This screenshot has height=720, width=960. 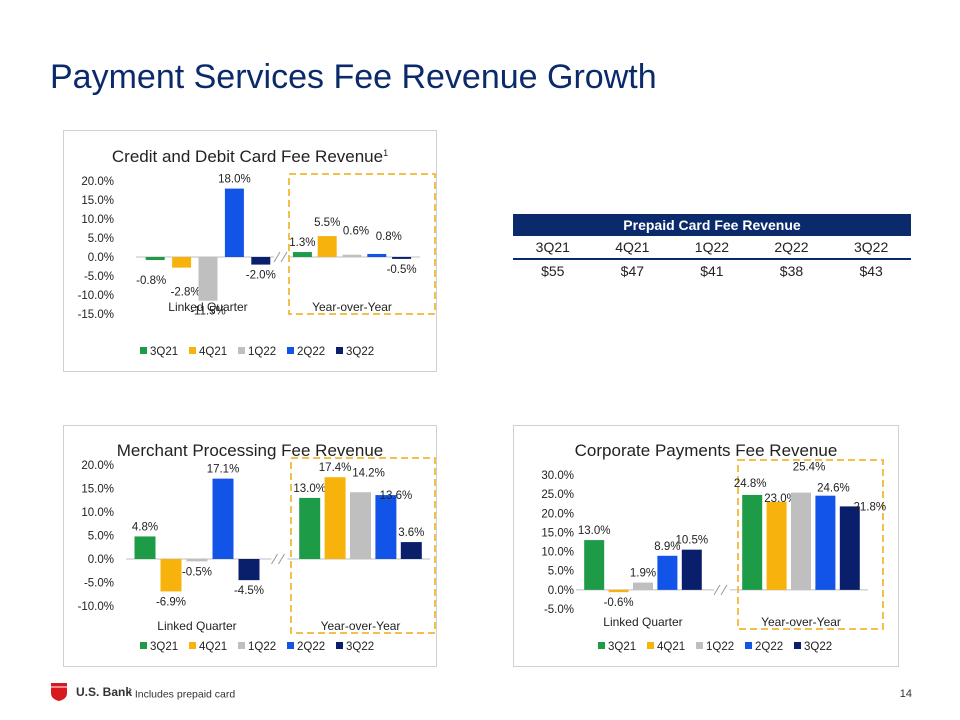 I want to click on prepaid-period: 4Q21, so click(x=632, y=248).